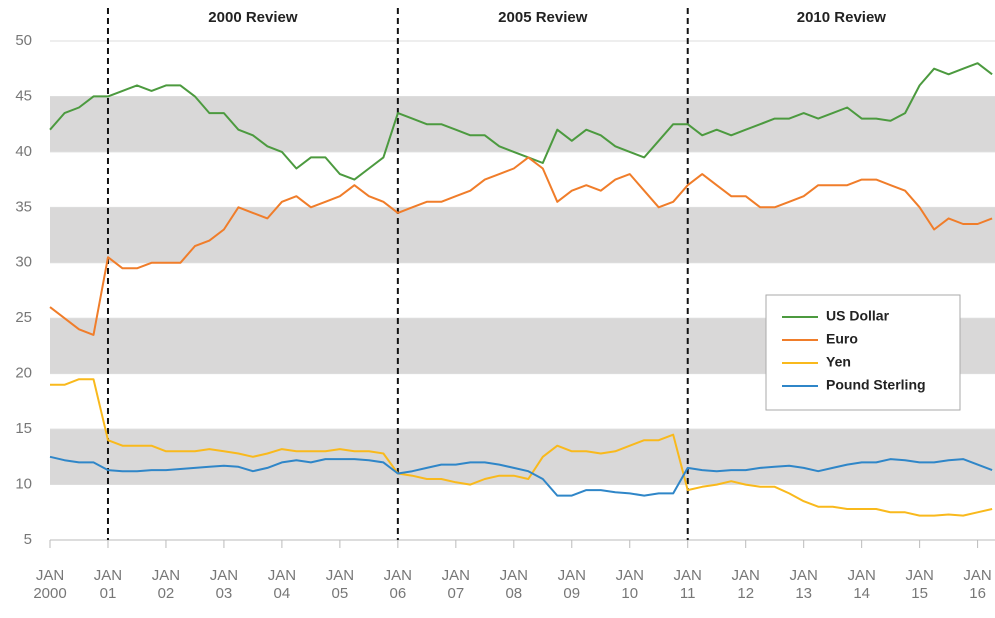 The image size is (995, 618). Describe the element at coordinates (629, 584) in the screenshot. I see `x-tick-label: JAN 10` at that location.